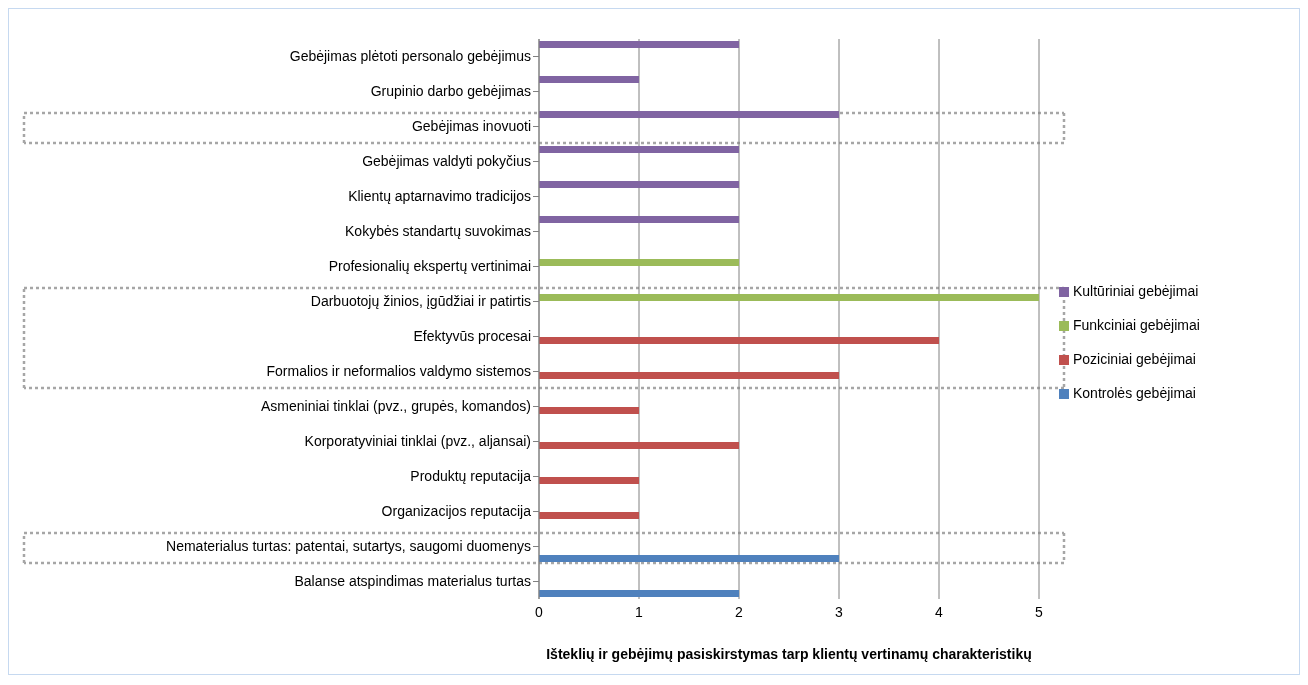 The image size is (1308, 685). I want to click on legend-label: Poziciniai gebėjimai, so click(1134, 358).